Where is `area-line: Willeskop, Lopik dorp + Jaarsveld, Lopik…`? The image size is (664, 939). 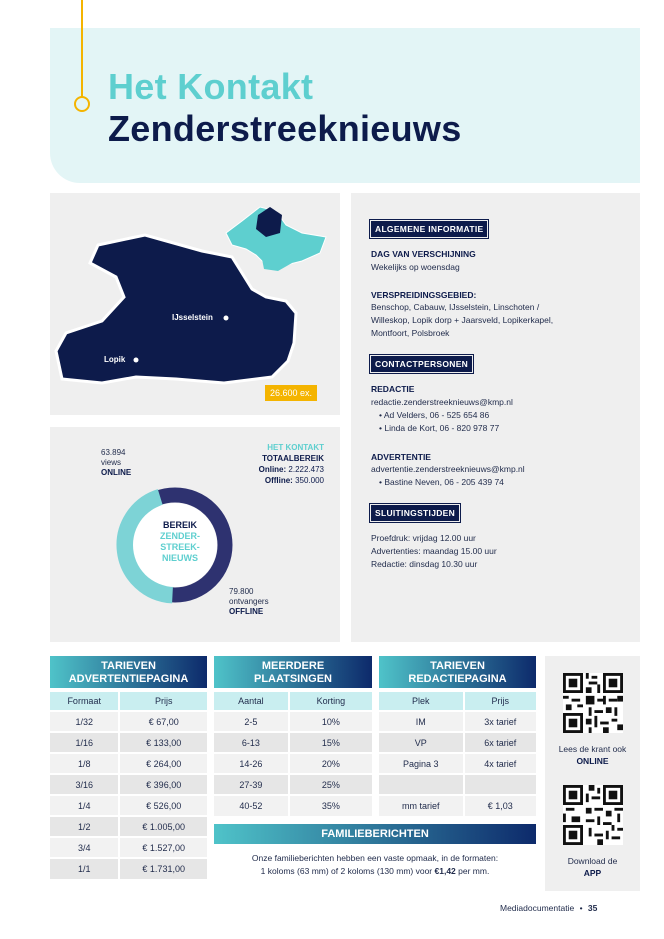 area-line: Willeskop, Lopik dorp + Jaarsveld, Lopik… is located at coordinates (462, 320).